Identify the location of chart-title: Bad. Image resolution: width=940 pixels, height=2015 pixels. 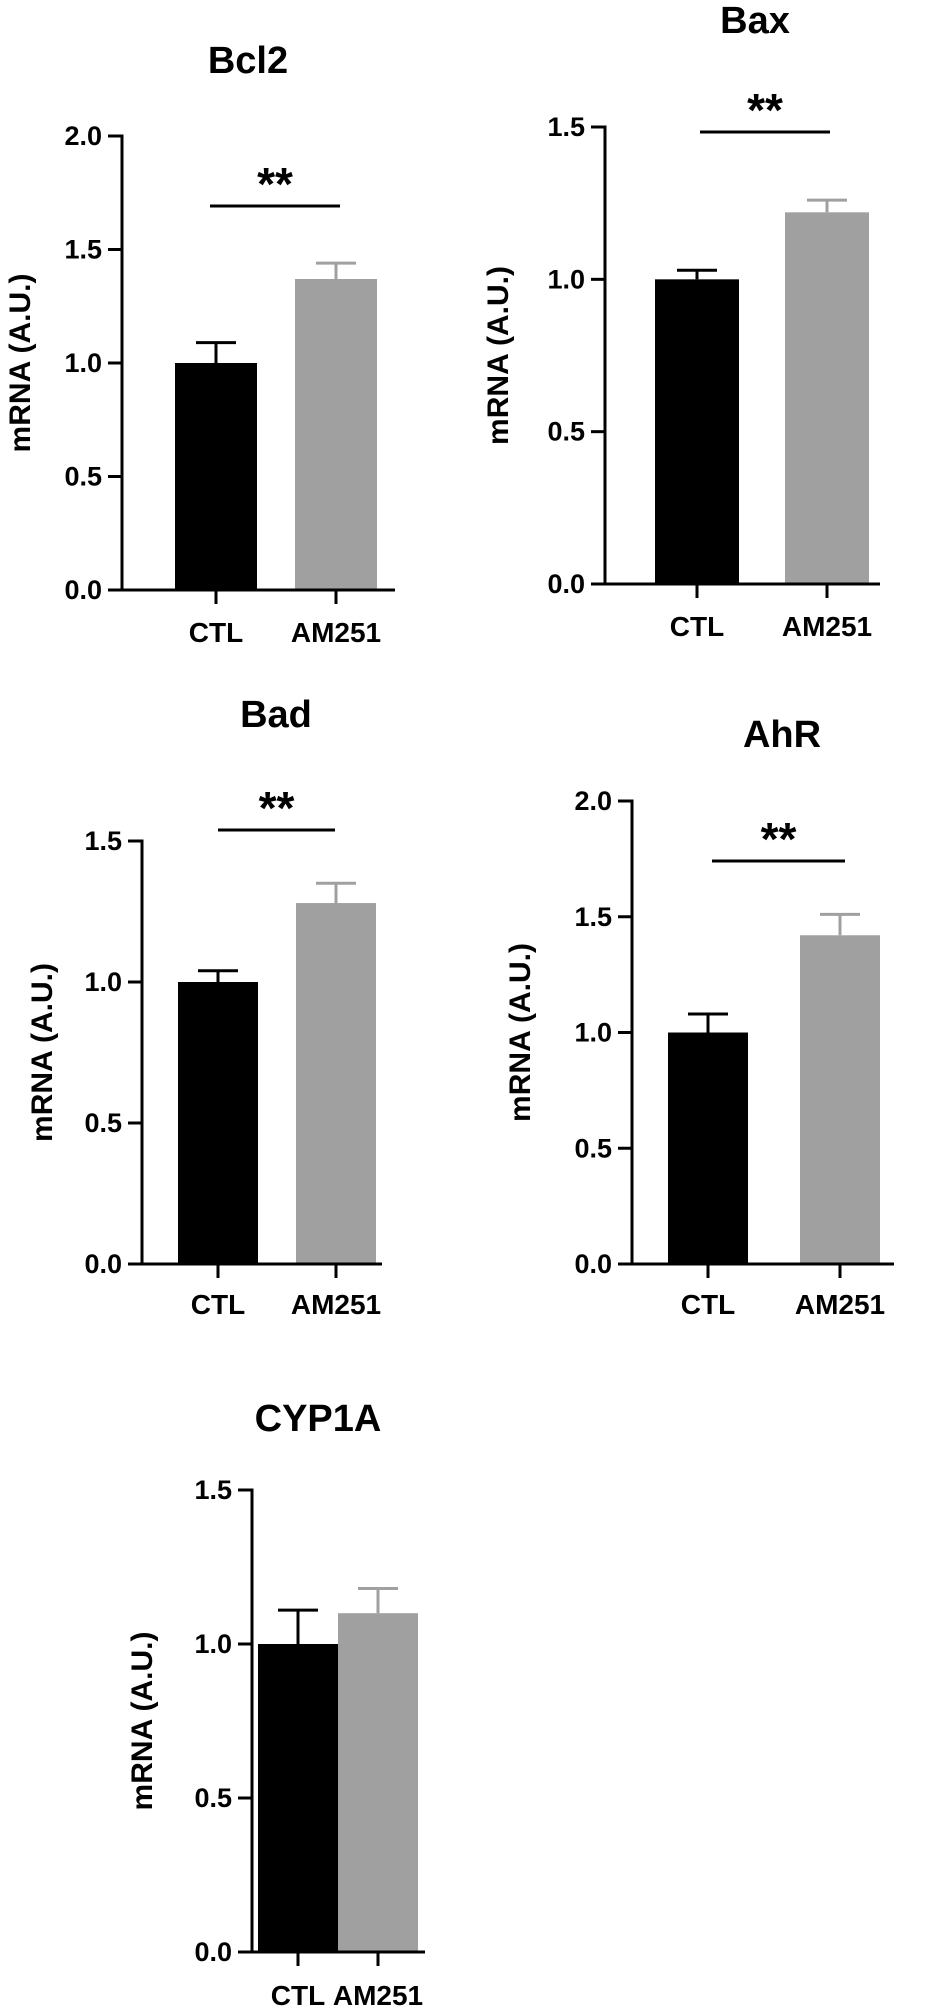
(276, 715).